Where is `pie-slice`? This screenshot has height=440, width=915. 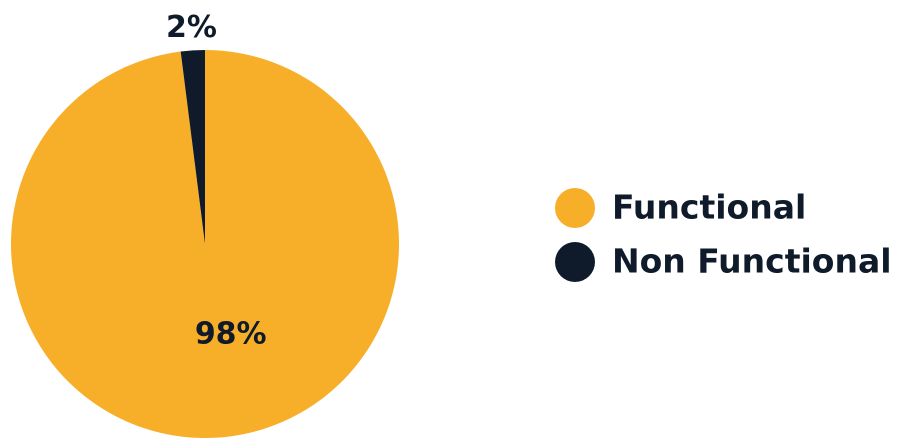 pie-slice is located at coordinates (192, 147).